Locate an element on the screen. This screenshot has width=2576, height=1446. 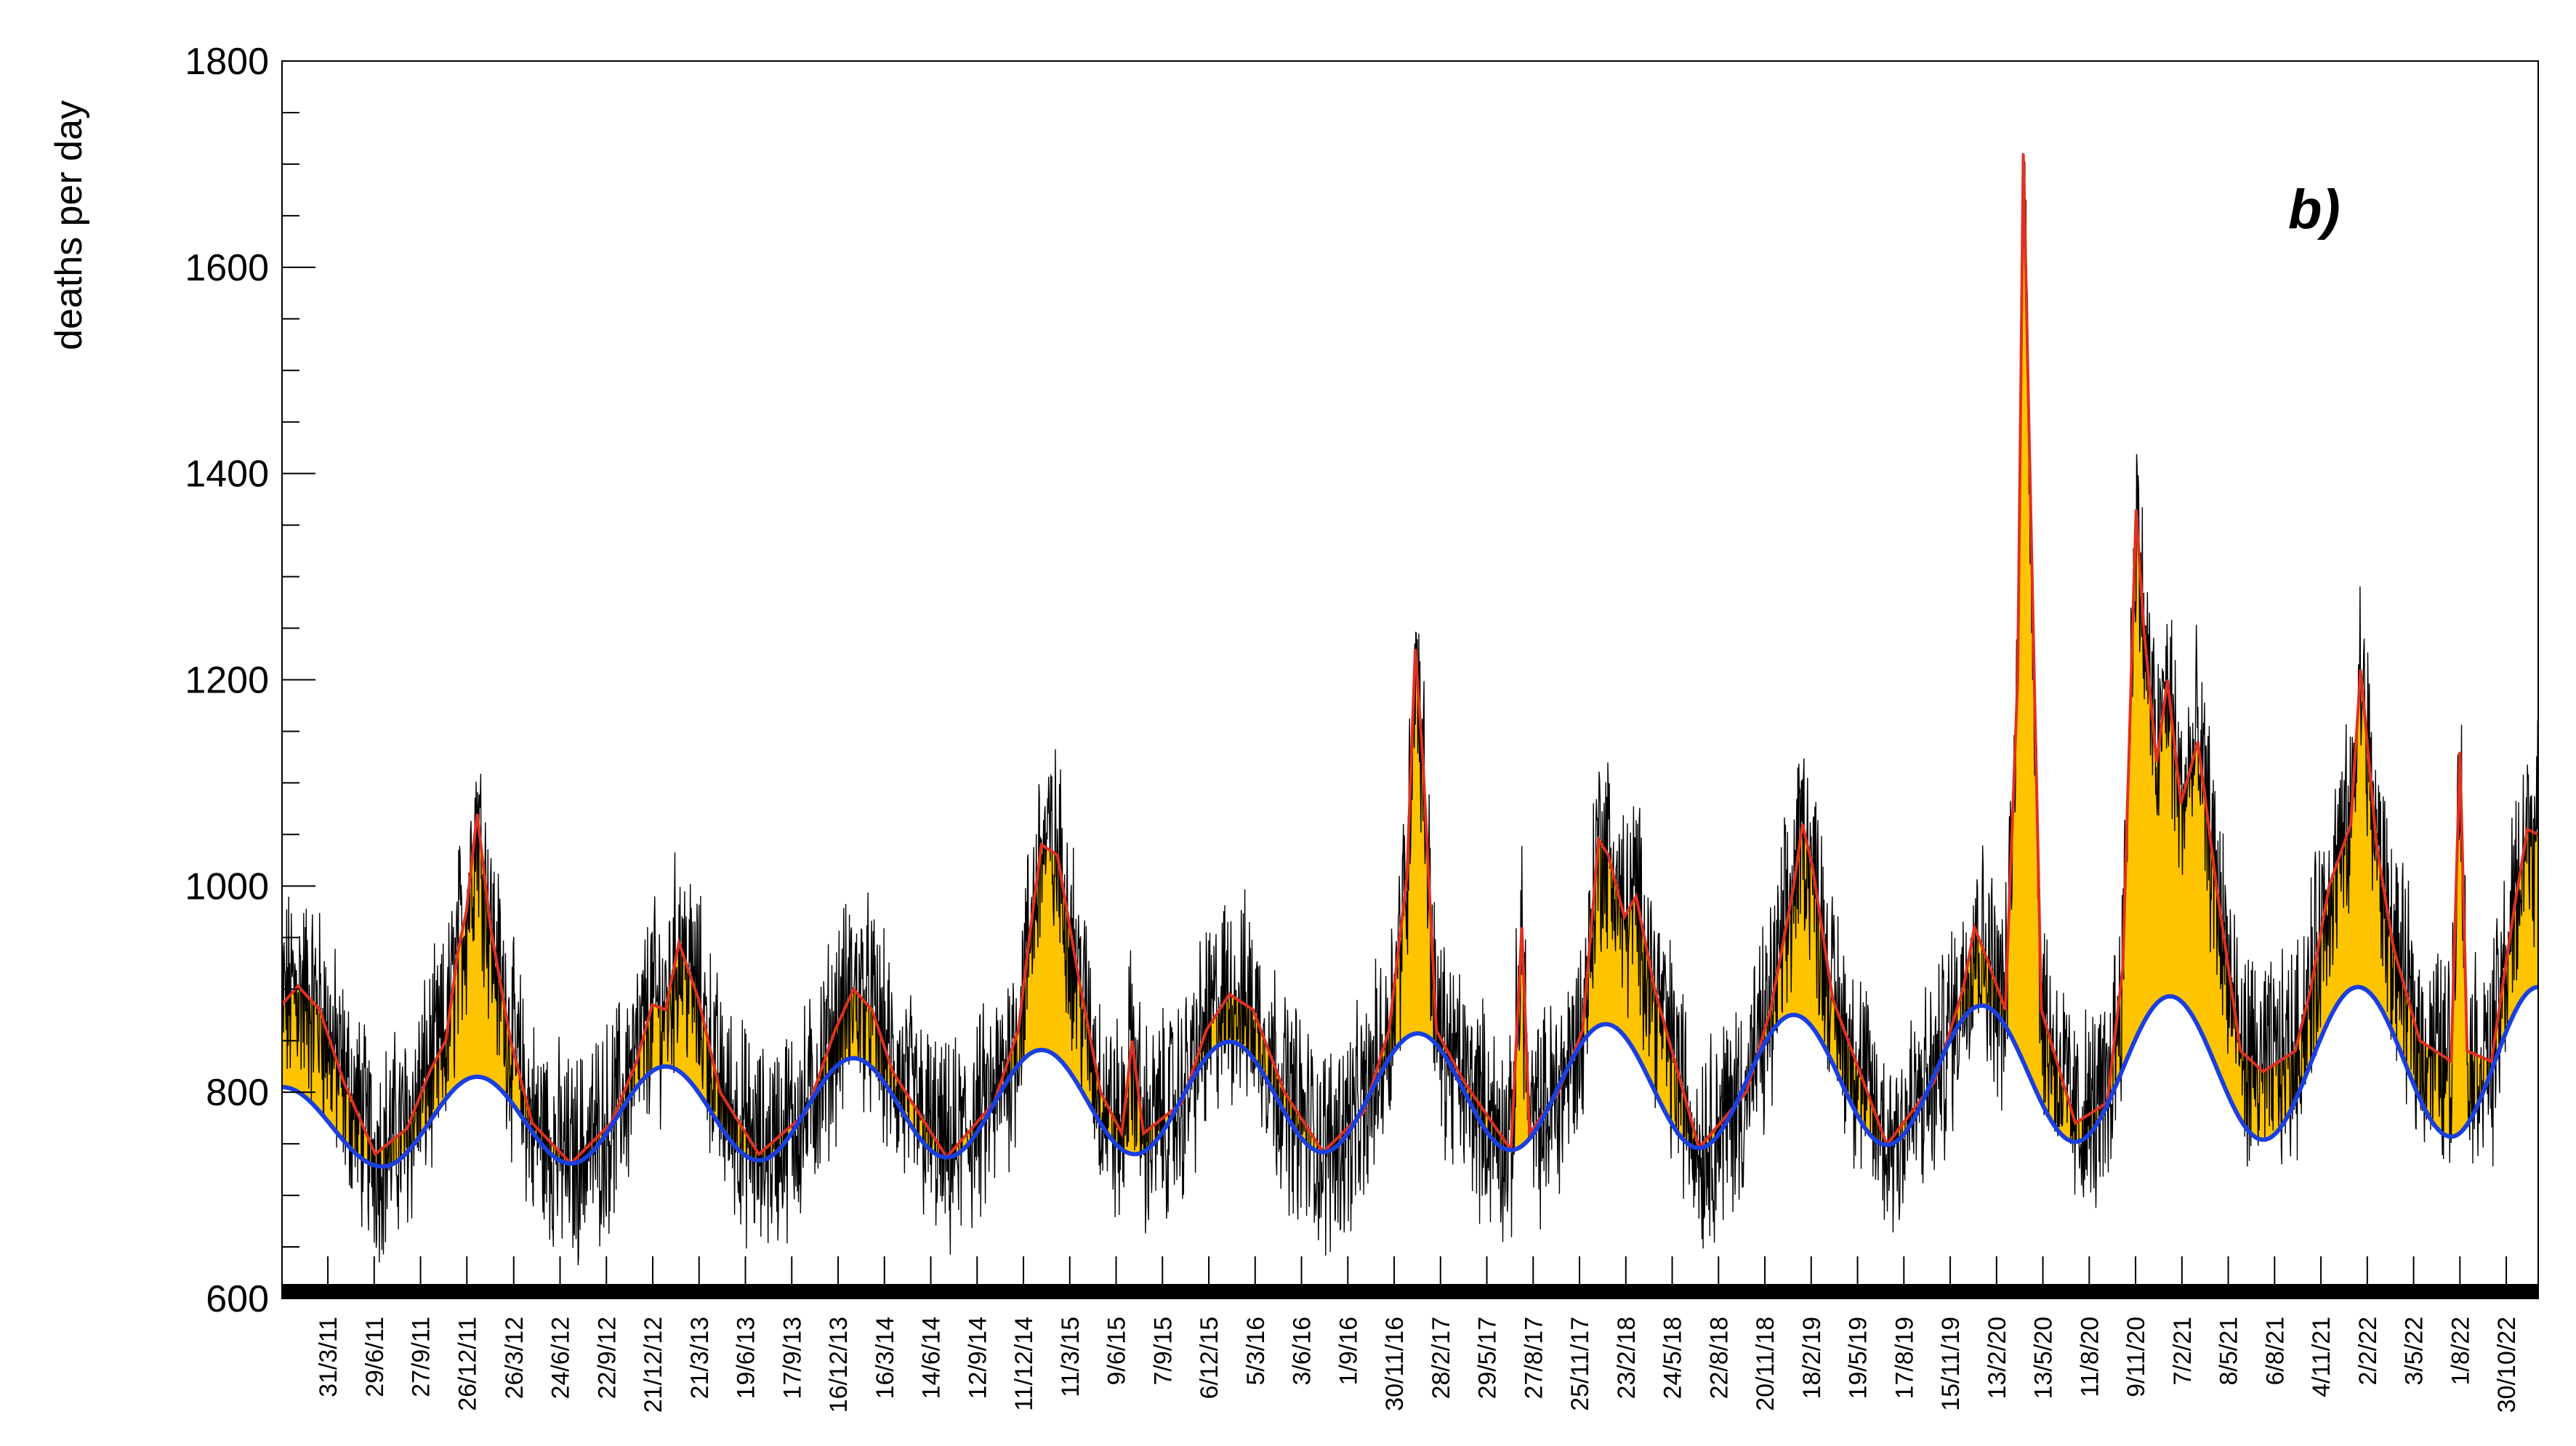
x-tick-label: 30/10/22 is located at coordinates (2507, 1365).